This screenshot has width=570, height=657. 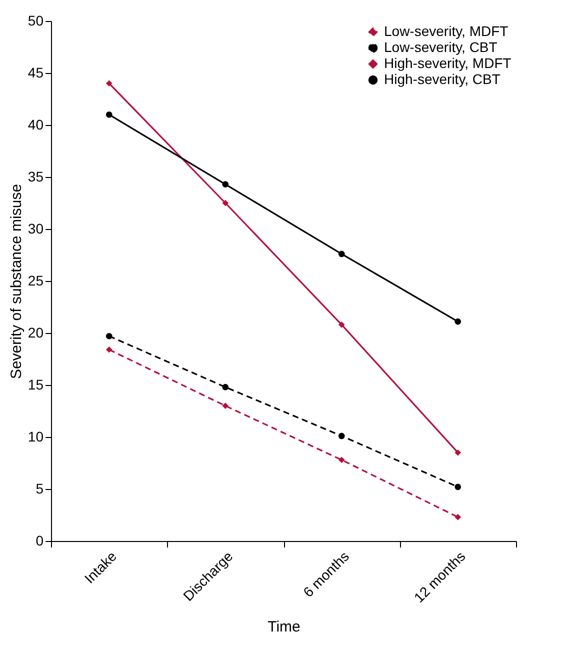 I want to click on legend-label: High-severity, CBT, so click(x=442, y=79).